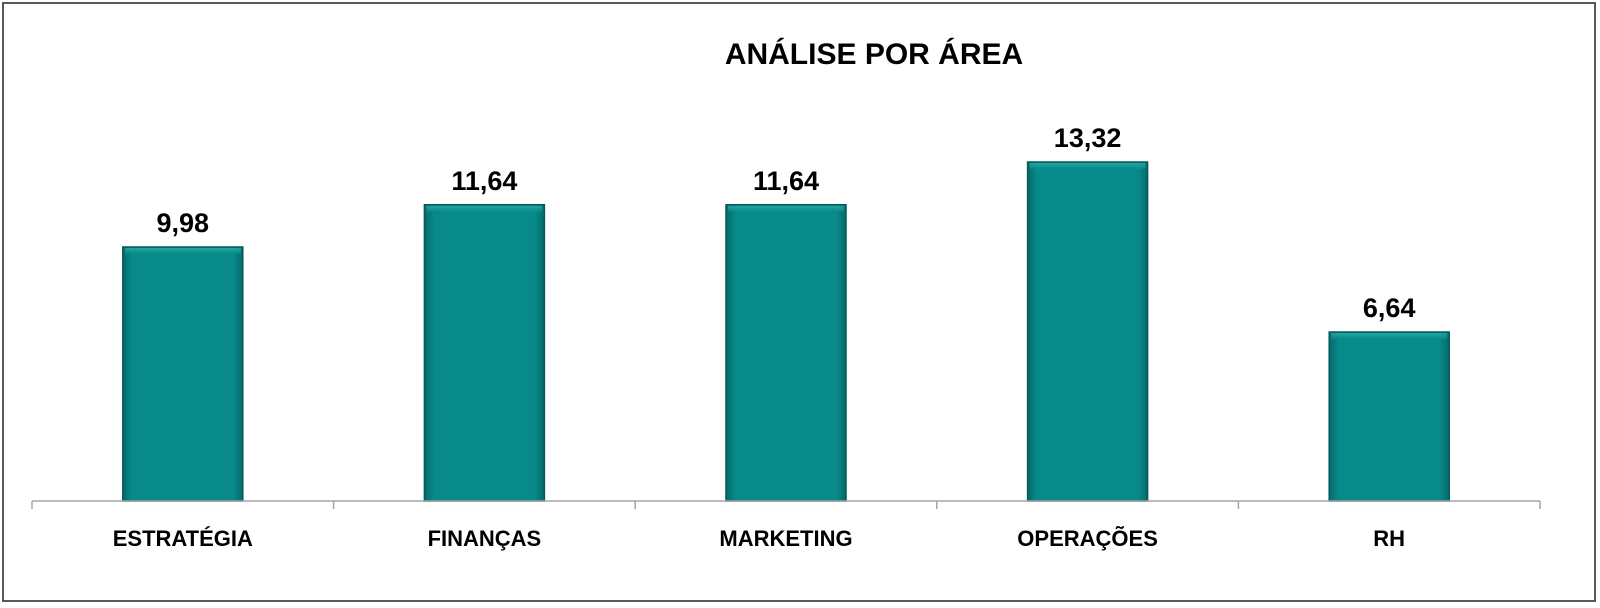  I want to click on category-label: FINANÇAS, so click(485, 538).